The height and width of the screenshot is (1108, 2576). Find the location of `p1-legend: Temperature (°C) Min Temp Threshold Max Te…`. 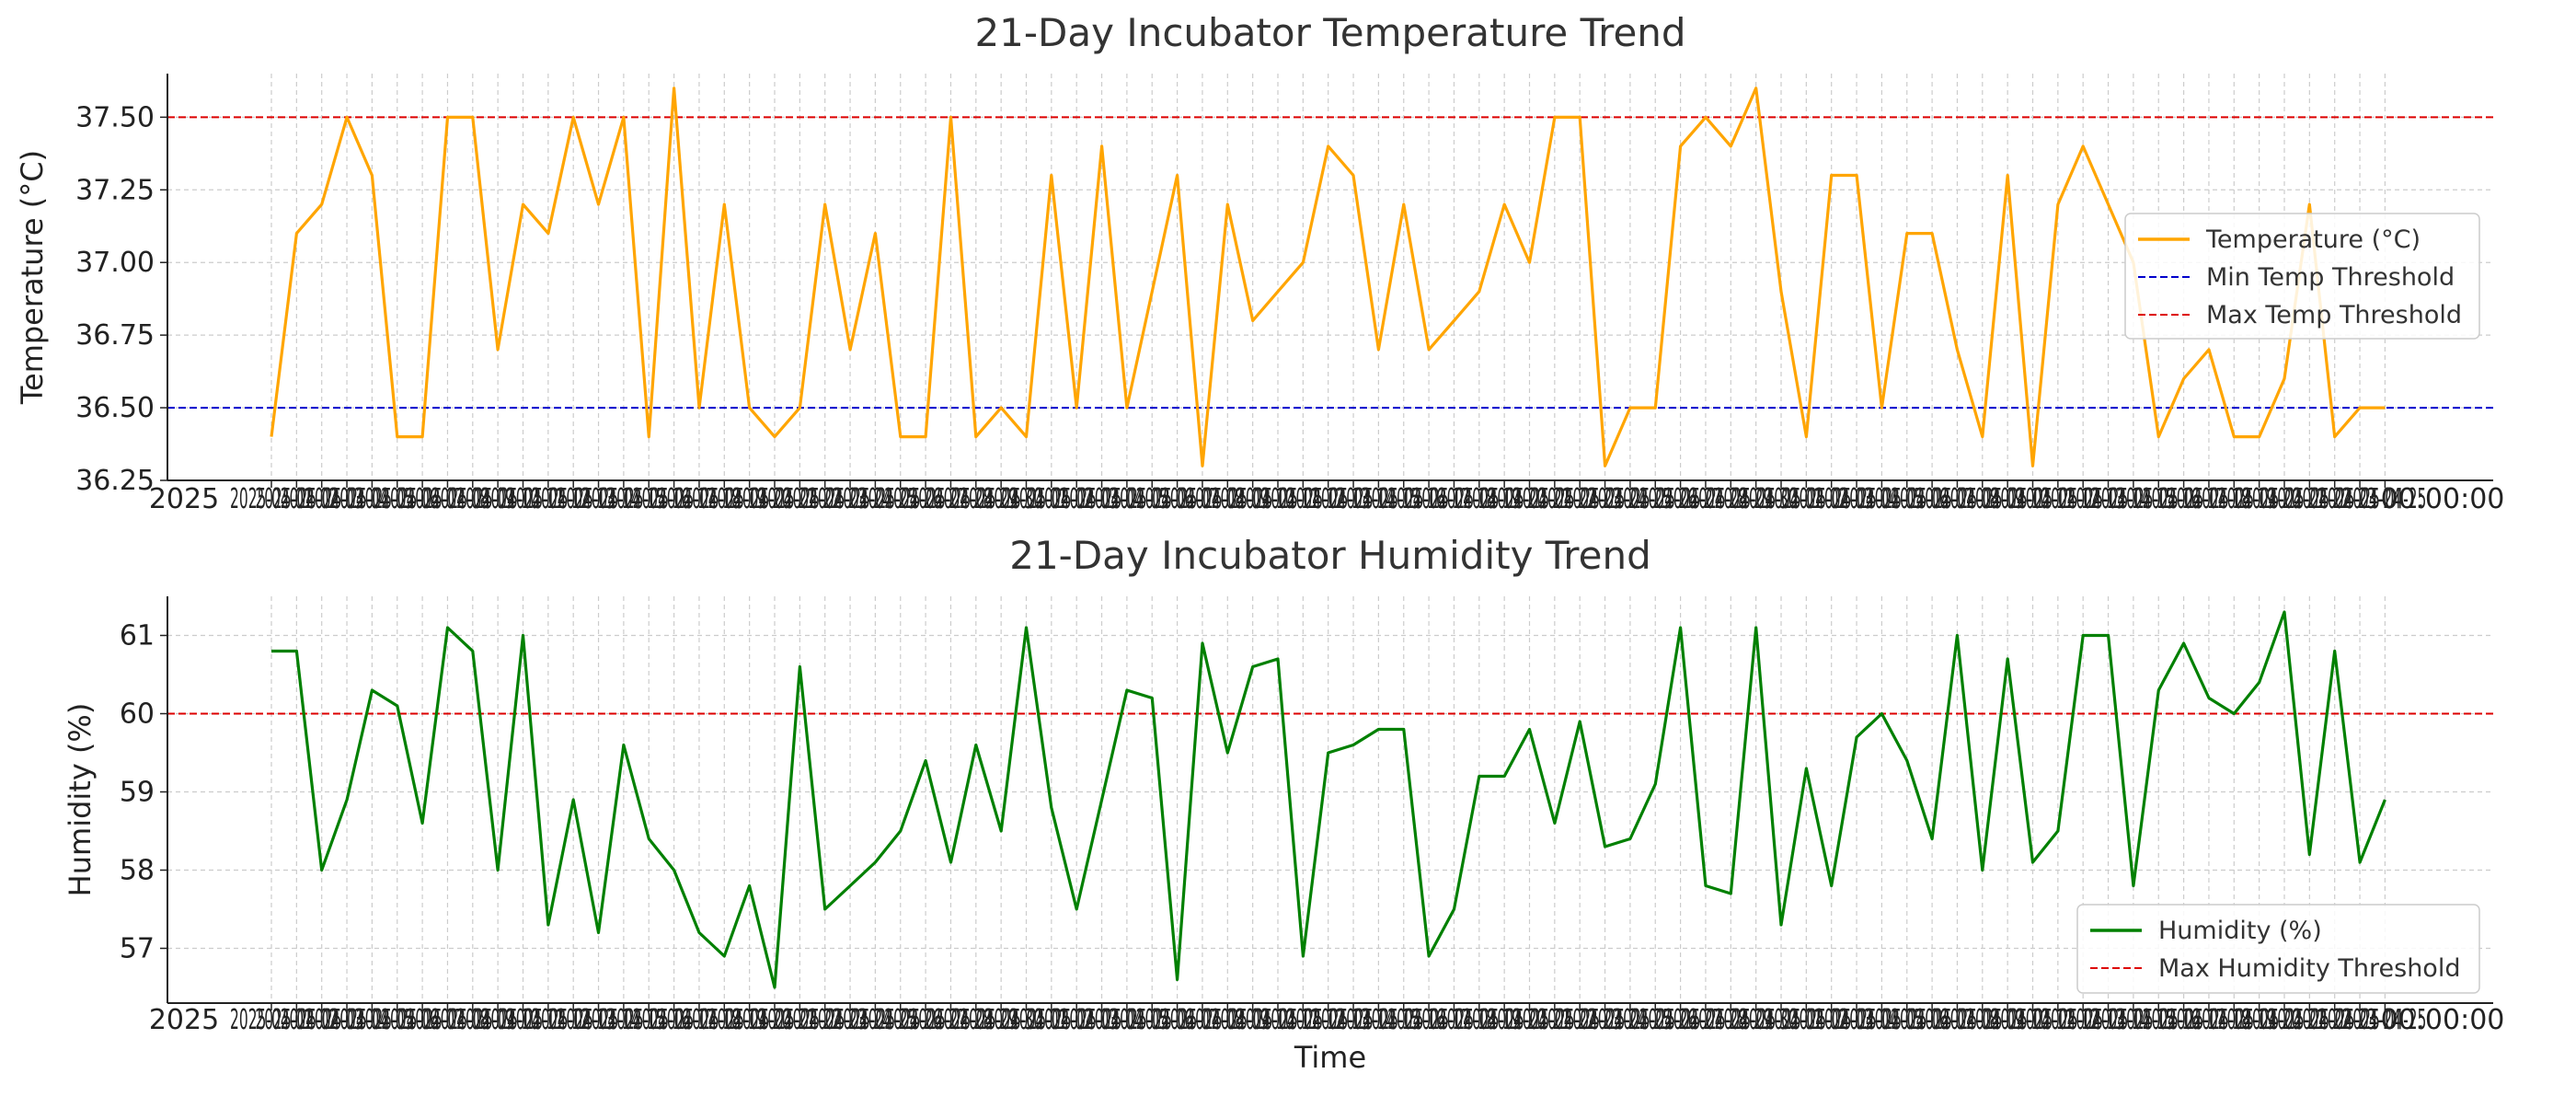

p1-legend: Temperature (°C) Min Temp Threshold Max Te… is located at coordinates (2302, 276).